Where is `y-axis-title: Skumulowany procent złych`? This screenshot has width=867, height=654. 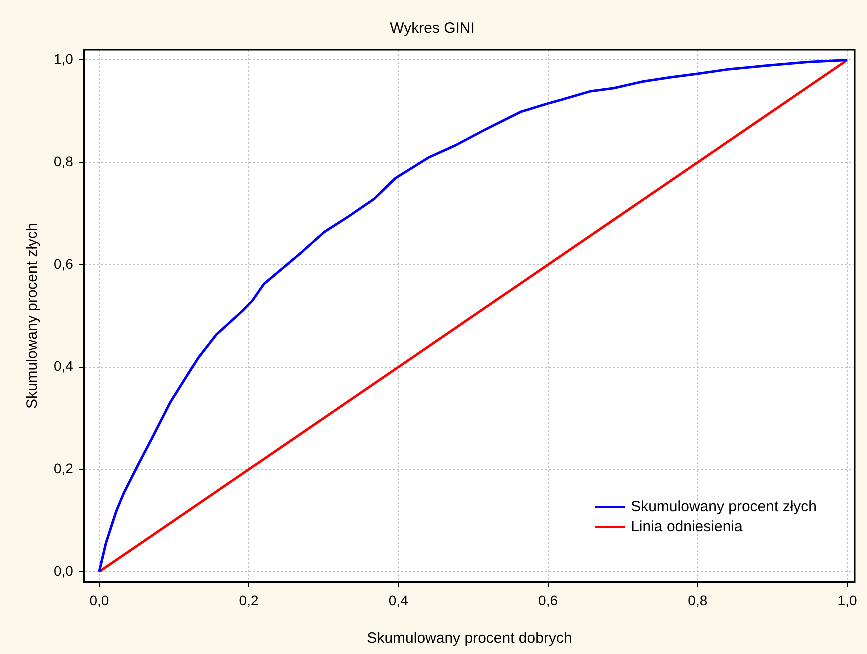 y-axis-title: Skumulowany procent złych is located at coordinates (33, 316).